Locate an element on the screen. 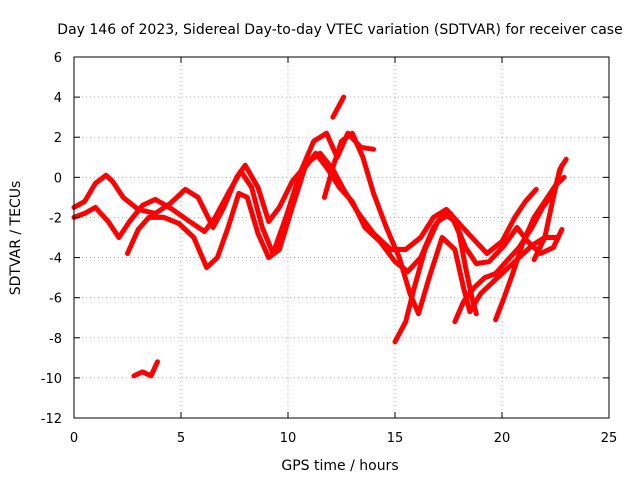  y-tick-label: 6 is located at coordinates (58, 58).